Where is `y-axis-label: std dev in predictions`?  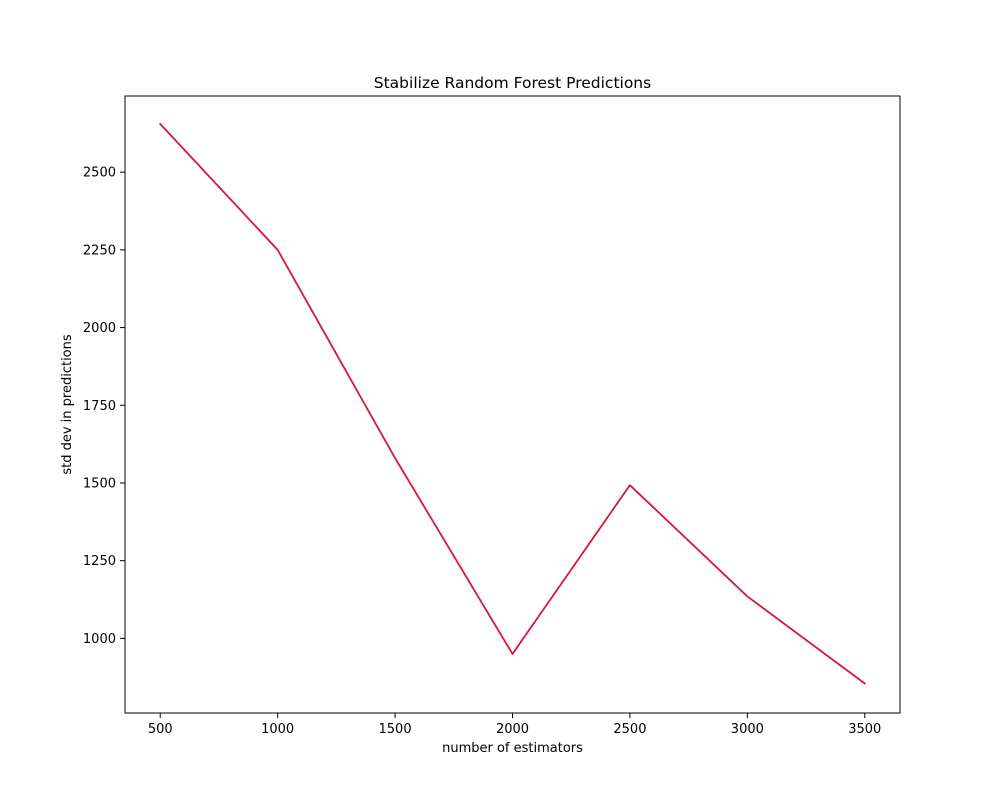 y-axis-label: std dev in predictions is located at coordinates (67, 404).